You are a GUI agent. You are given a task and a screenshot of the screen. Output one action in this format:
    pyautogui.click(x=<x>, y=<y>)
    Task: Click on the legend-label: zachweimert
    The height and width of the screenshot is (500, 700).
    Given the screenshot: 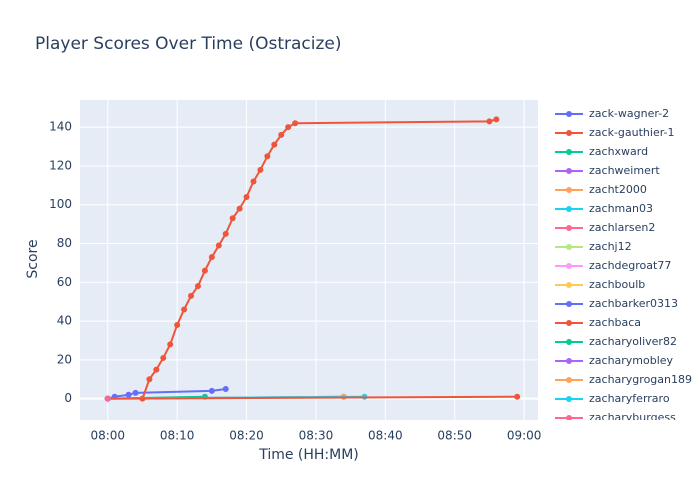 What is the action you would take?
    pyautogui.click(x=624, y=170)
    